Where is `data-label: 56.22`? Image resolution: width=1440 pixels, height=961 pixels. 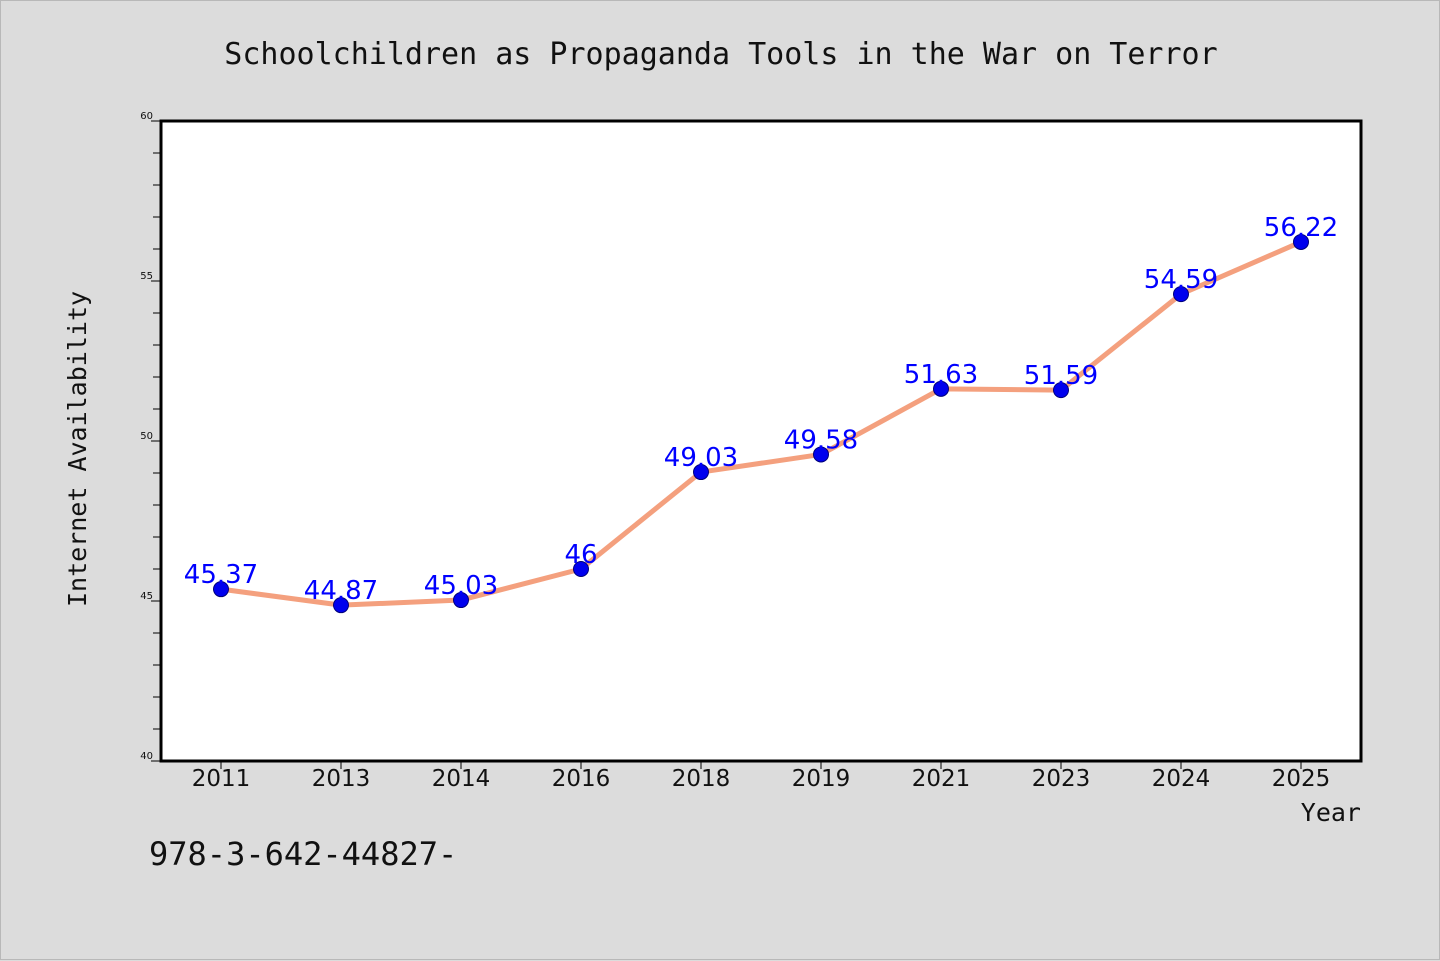 data-label: 56.22 is located at coordinates (1301, 228).